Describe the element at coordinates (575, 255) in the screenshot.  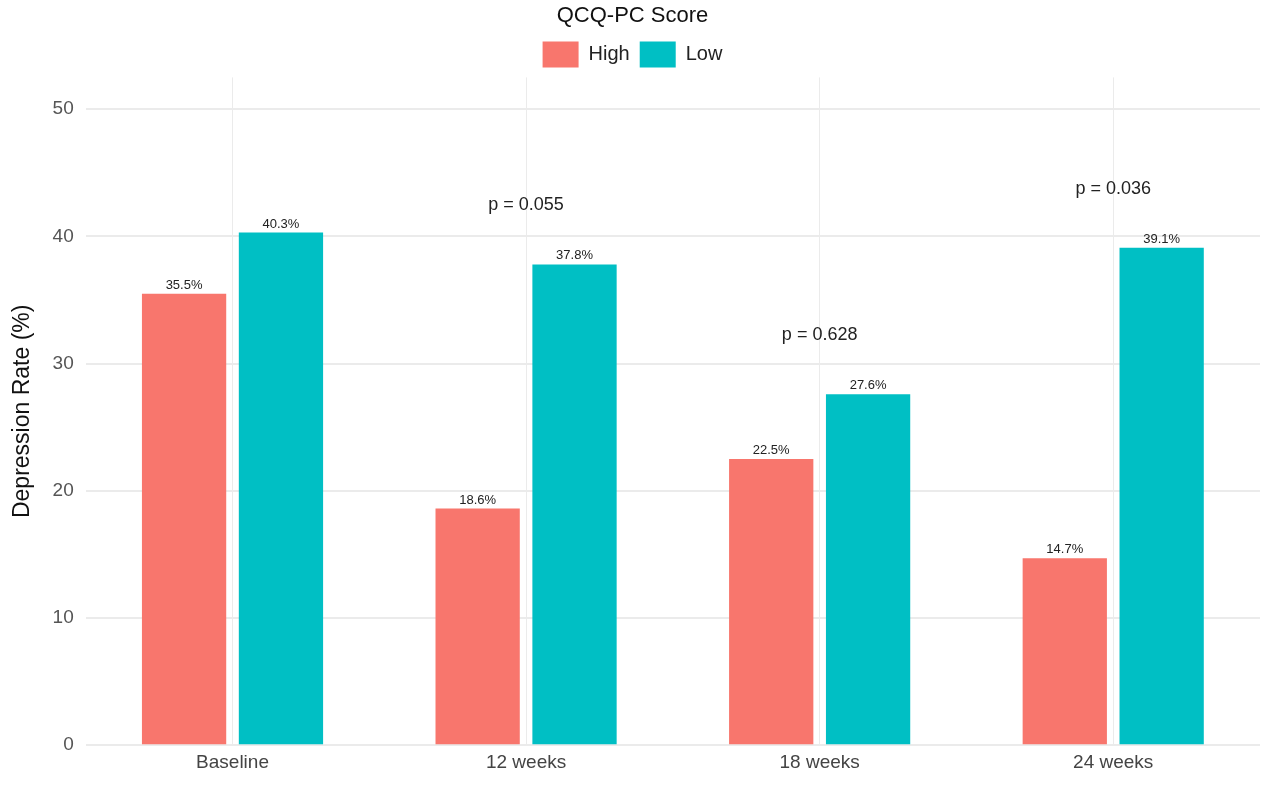
I see `data-label: 37.8%` at that location.